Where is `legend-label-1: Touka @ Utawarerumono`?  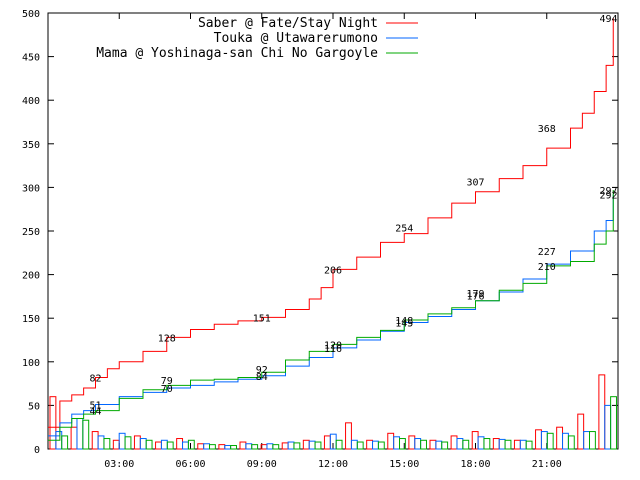
legend-label-1: Touka @ Utawarerumono is located at coordinates (296, 38).